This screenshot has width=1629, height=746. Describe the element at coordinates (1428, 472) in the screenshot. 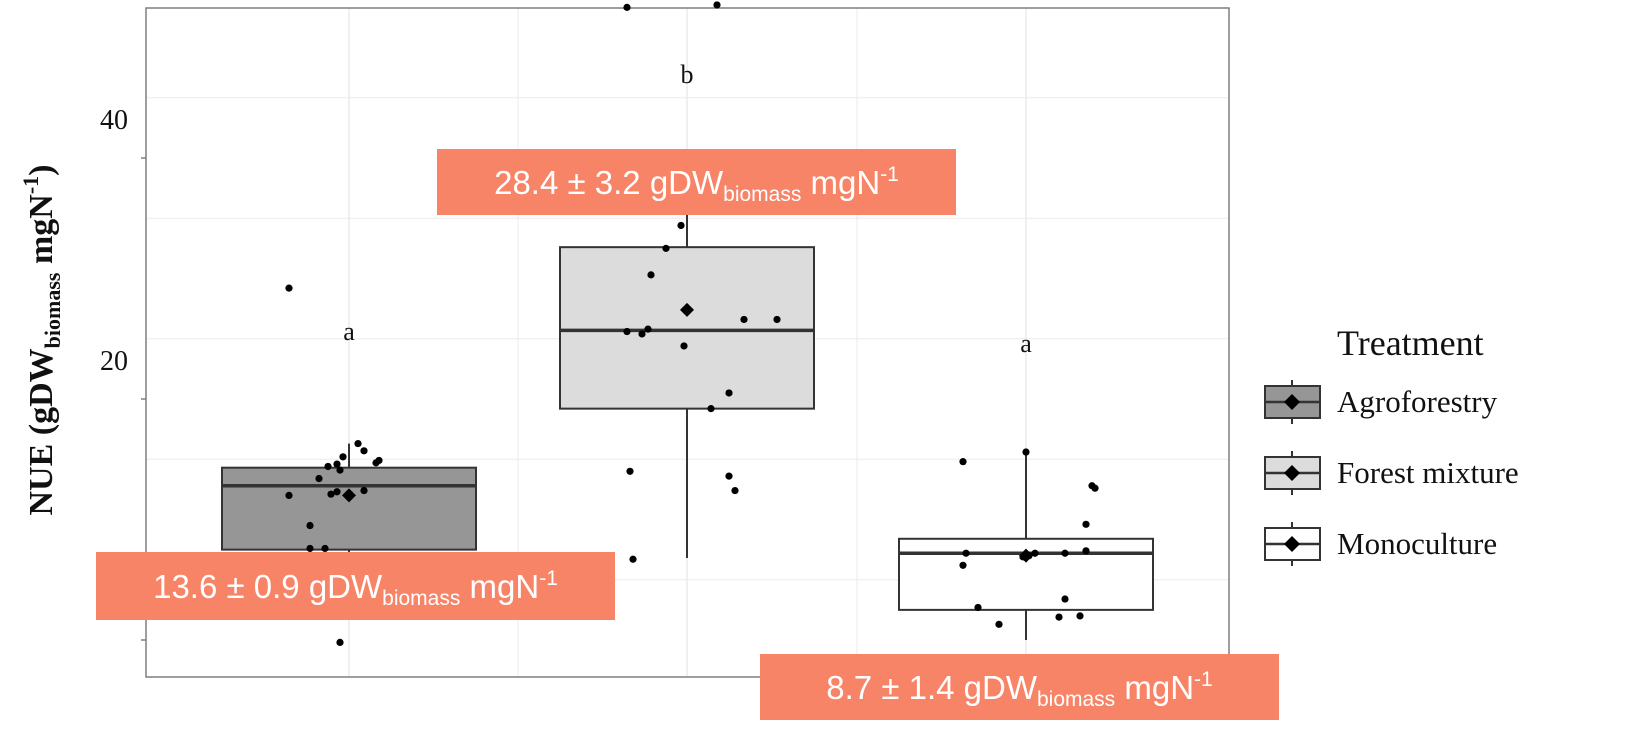

I see `legend-label: Forest mixture` at that location.